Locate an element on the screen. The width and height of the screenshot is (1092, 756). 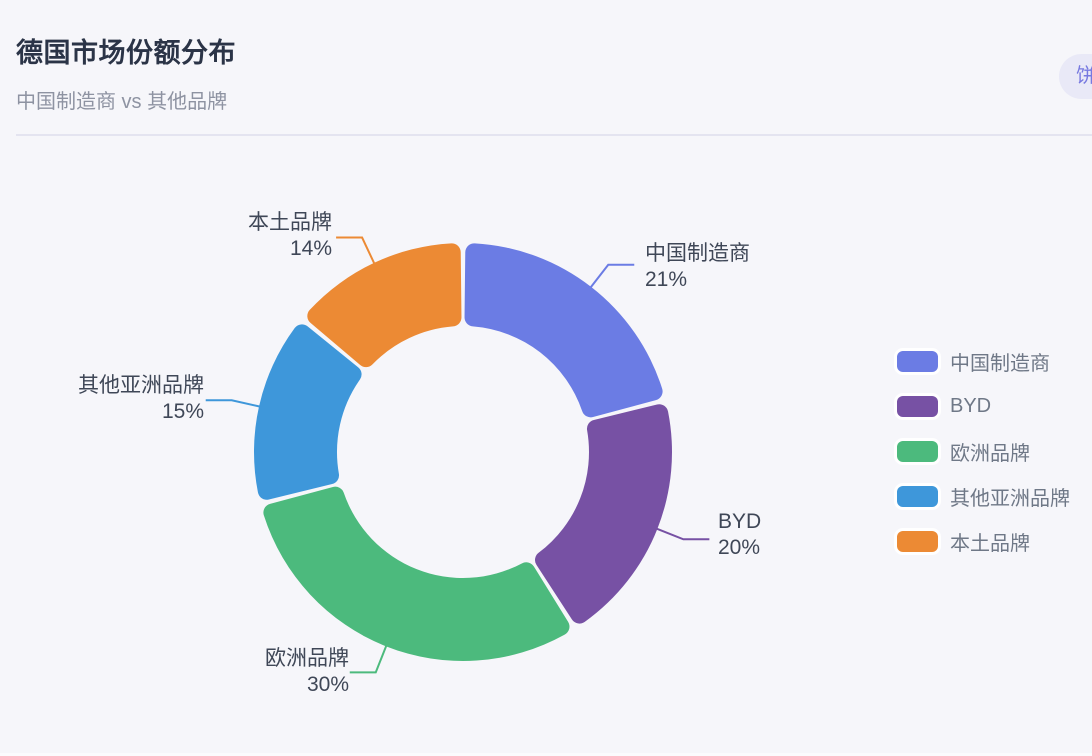
legend-label: 欧洲品牌 is located at coordinates (990, 454).